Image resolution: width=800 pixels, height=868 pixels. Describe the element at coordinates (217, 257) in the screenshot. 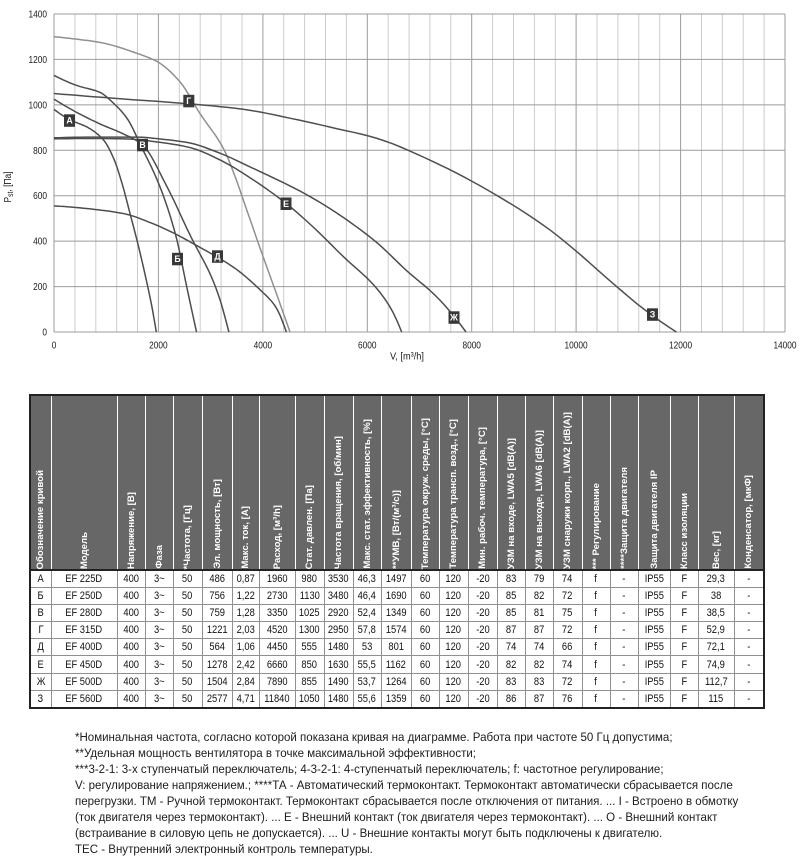

I see `svg-text: Д` at that location.